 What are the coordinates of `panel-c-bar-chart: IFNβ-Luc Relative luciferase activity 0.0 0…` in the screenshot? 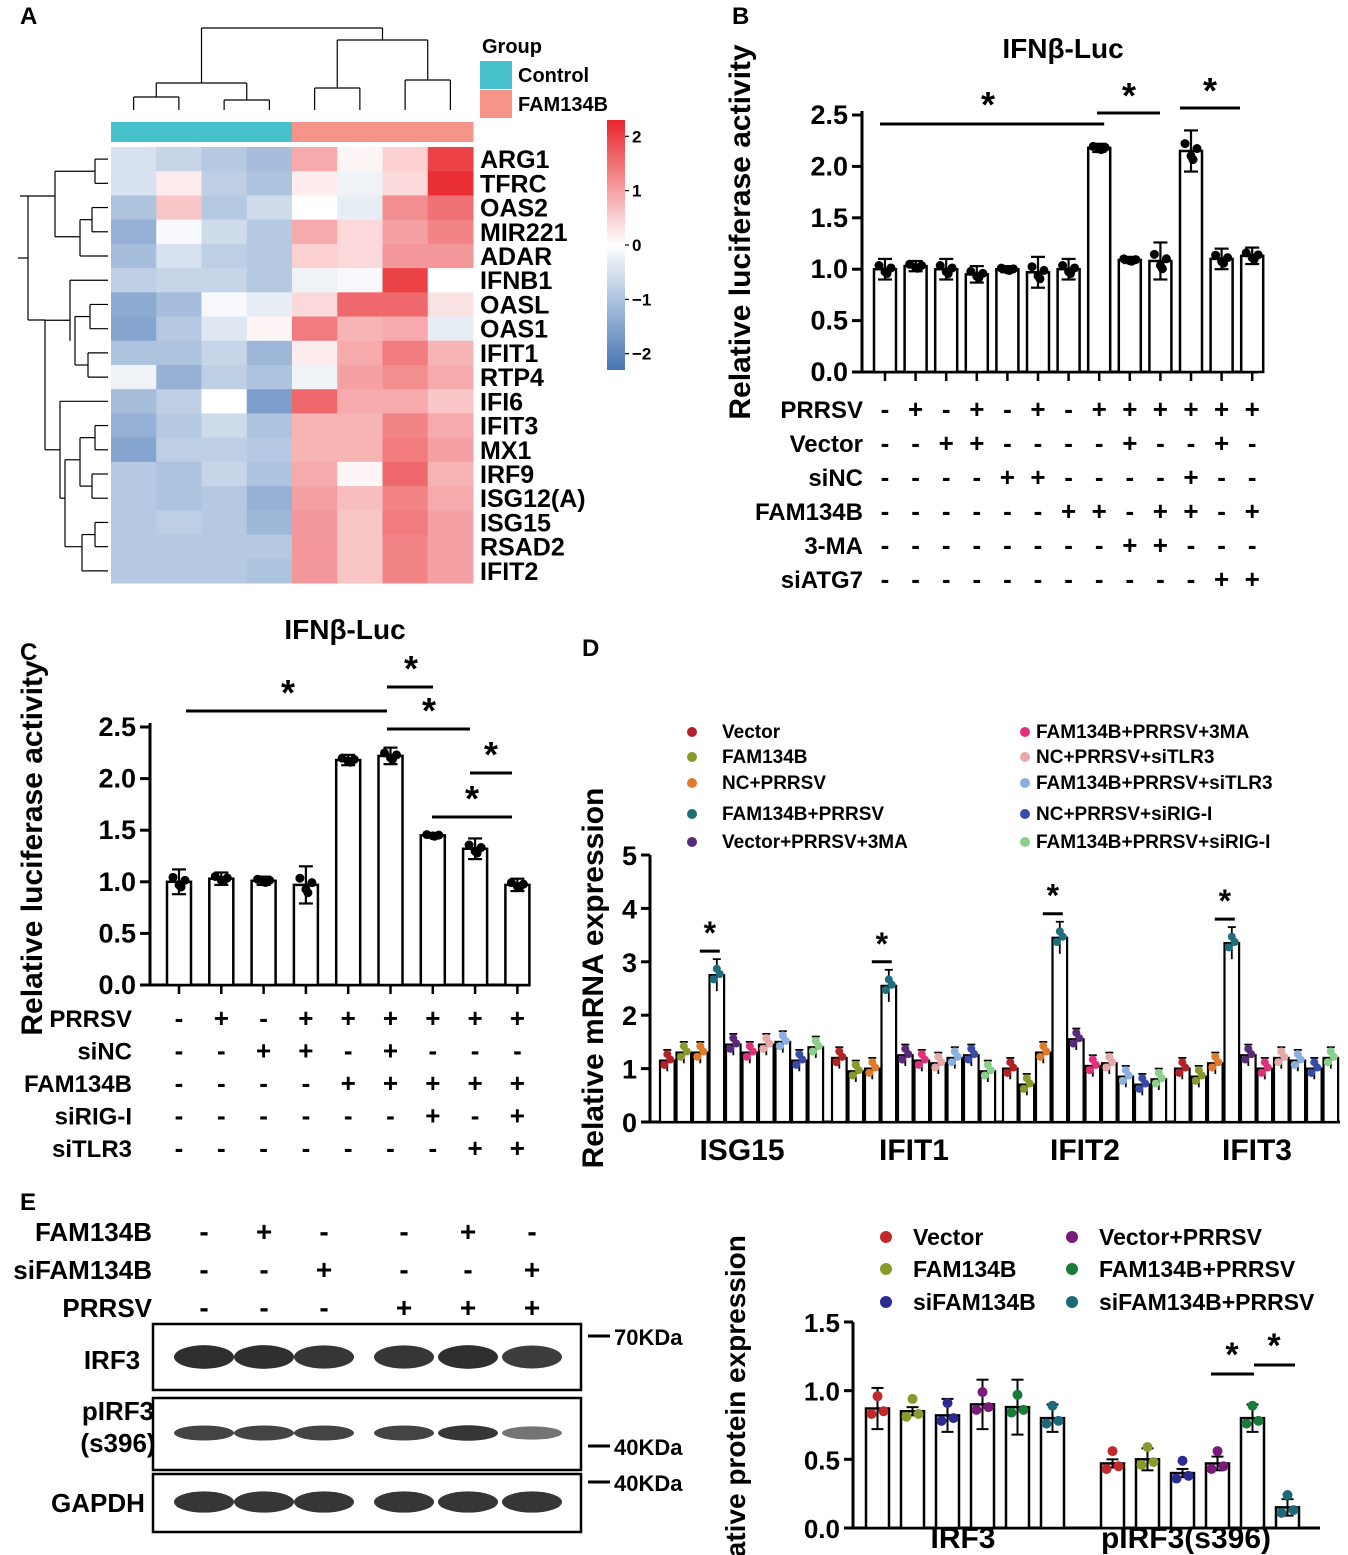 It's located at (273, 888).